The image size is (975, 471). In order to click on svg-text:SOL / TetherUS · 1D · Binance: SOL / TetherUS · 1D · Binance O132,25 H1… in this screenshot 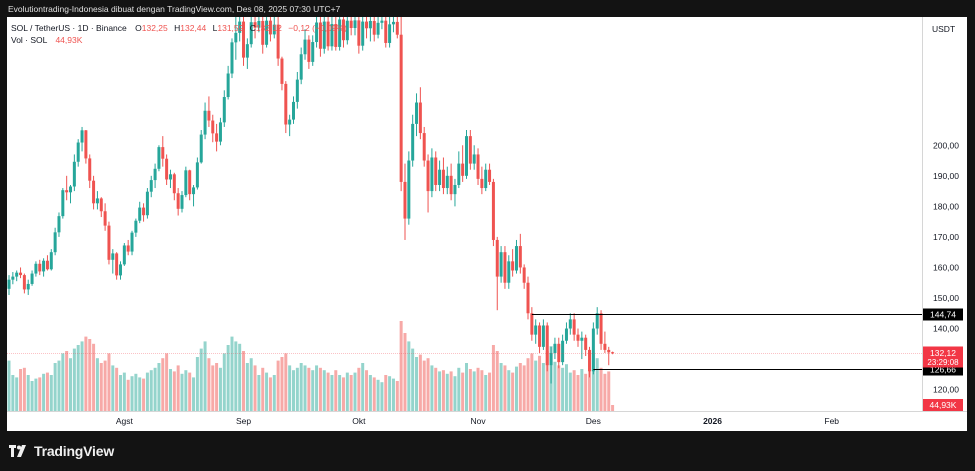, I will do `click(179, 28)`.